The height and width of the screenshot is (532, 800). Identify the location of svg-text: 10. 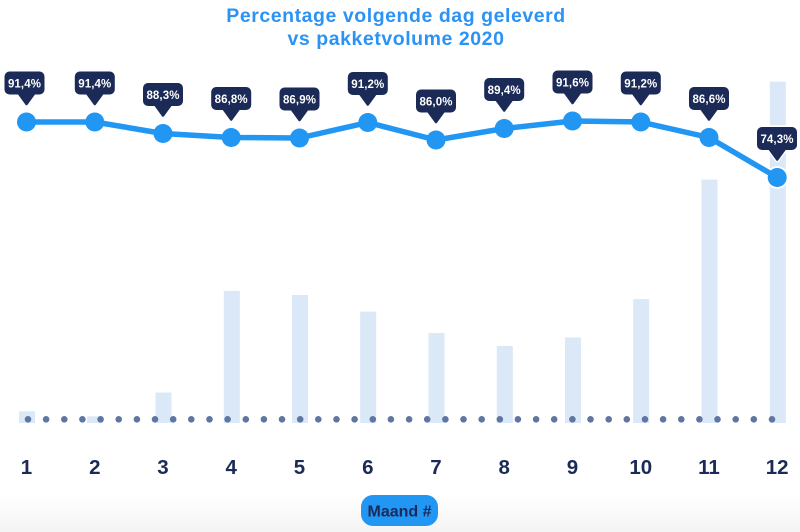
(640, 467).